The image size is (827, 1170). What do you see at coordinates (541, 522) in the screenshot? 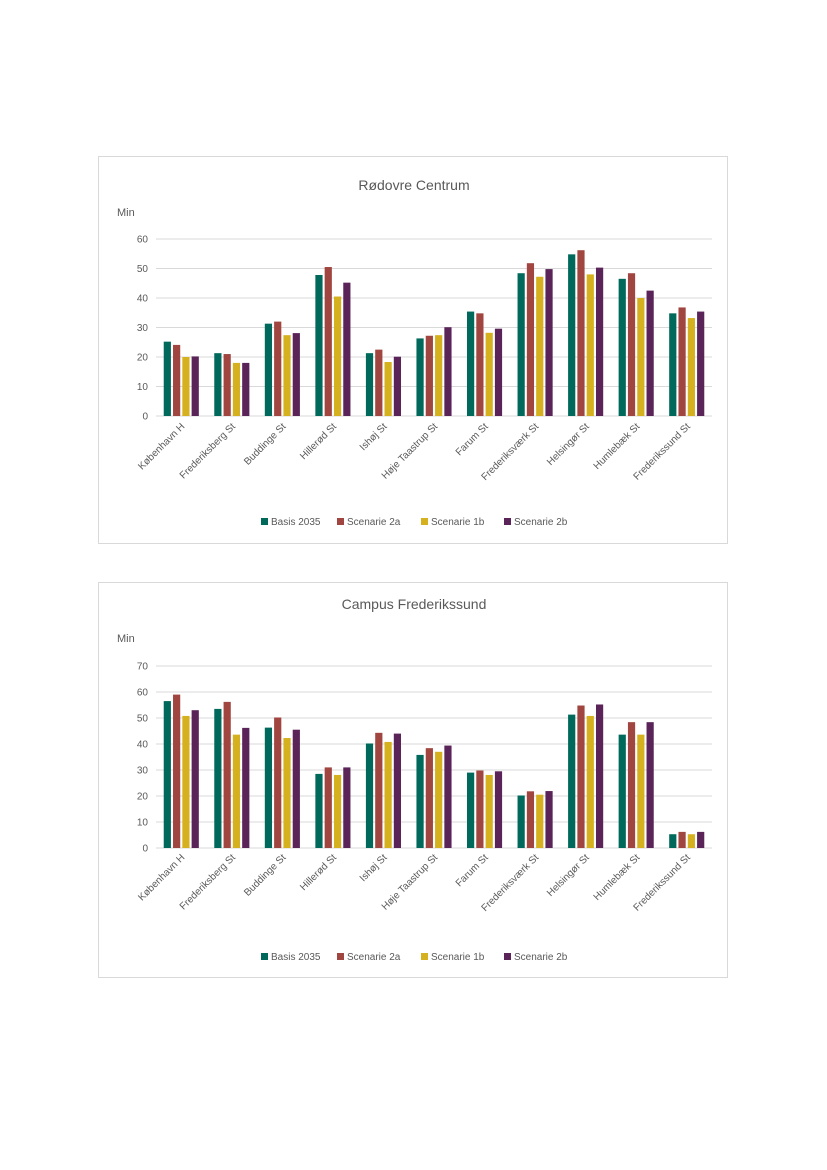
I see `legend-entry: Scenarie 2b` at bounding box center [541, 522].